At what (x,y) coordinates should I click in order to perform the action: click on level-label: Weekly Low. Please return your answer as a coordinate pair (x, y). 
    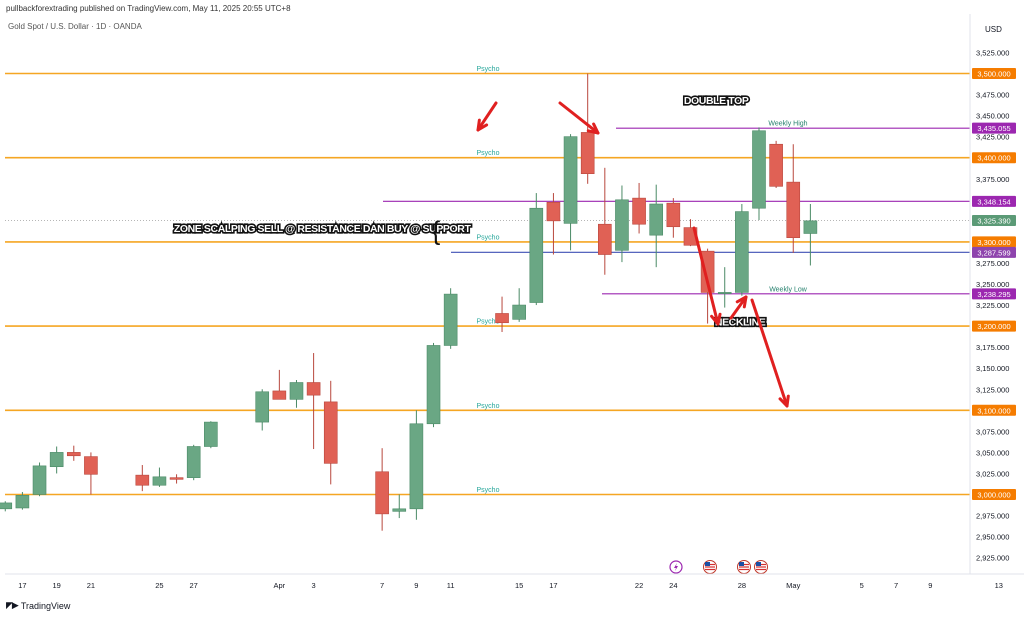
    Looking at the image, I should click on (788, 289).